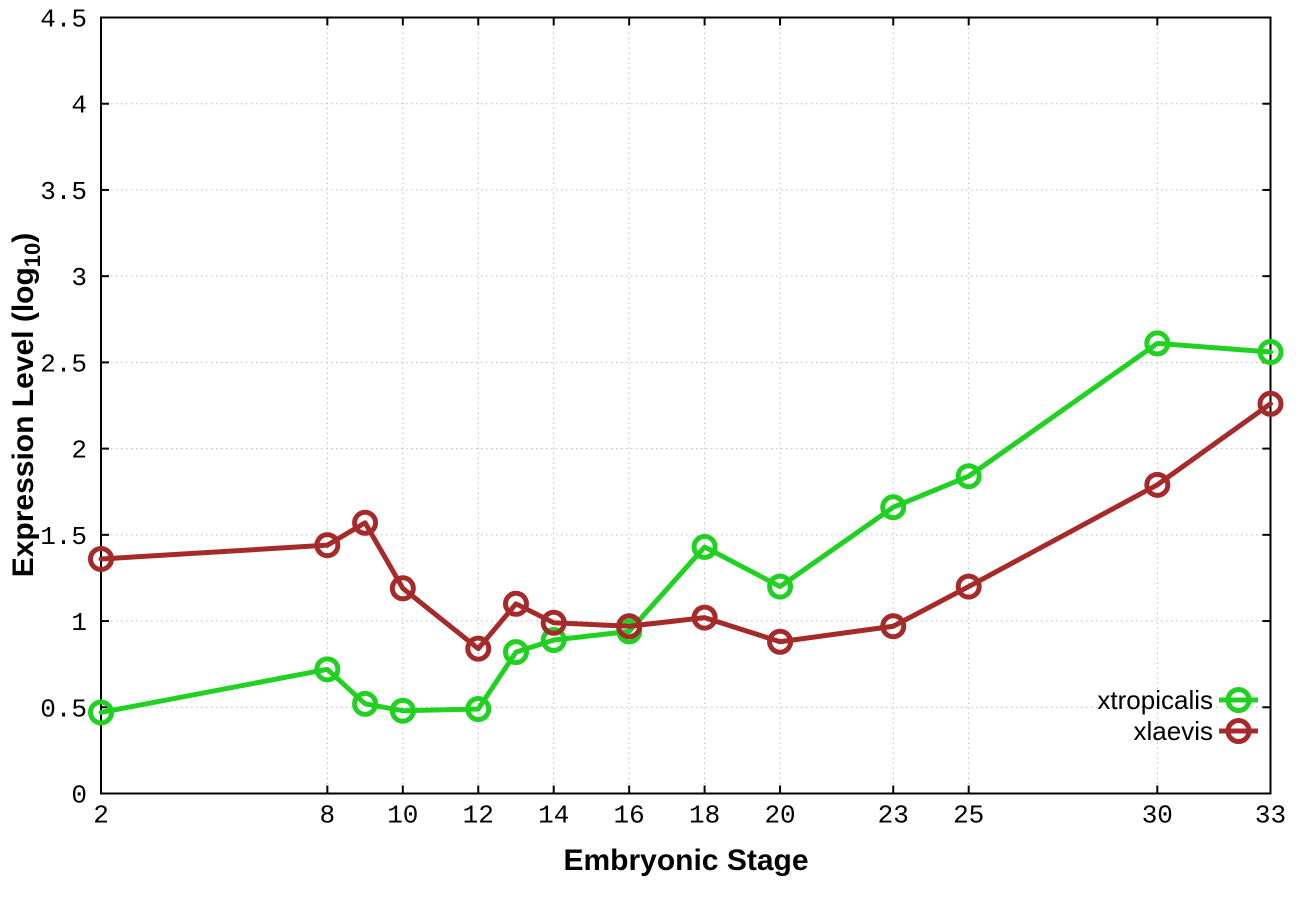 Image resolution: width=1296 pixels, height=907 pixels. I want to click on x-tick-label: 23, so click(893, 816).